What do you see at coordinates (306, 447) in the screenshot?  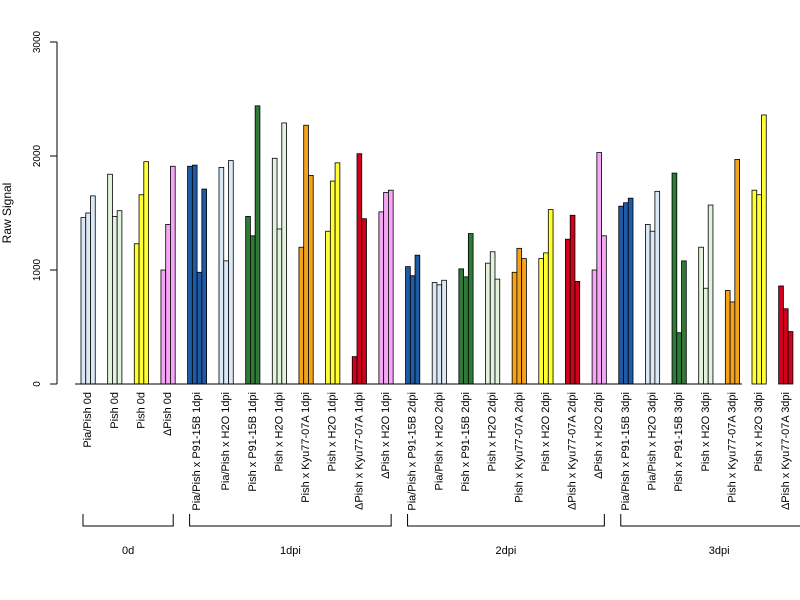 I see `x-tick-label: Pish x Kyu77-07A 1dpi` at bounding box center [306, 447].